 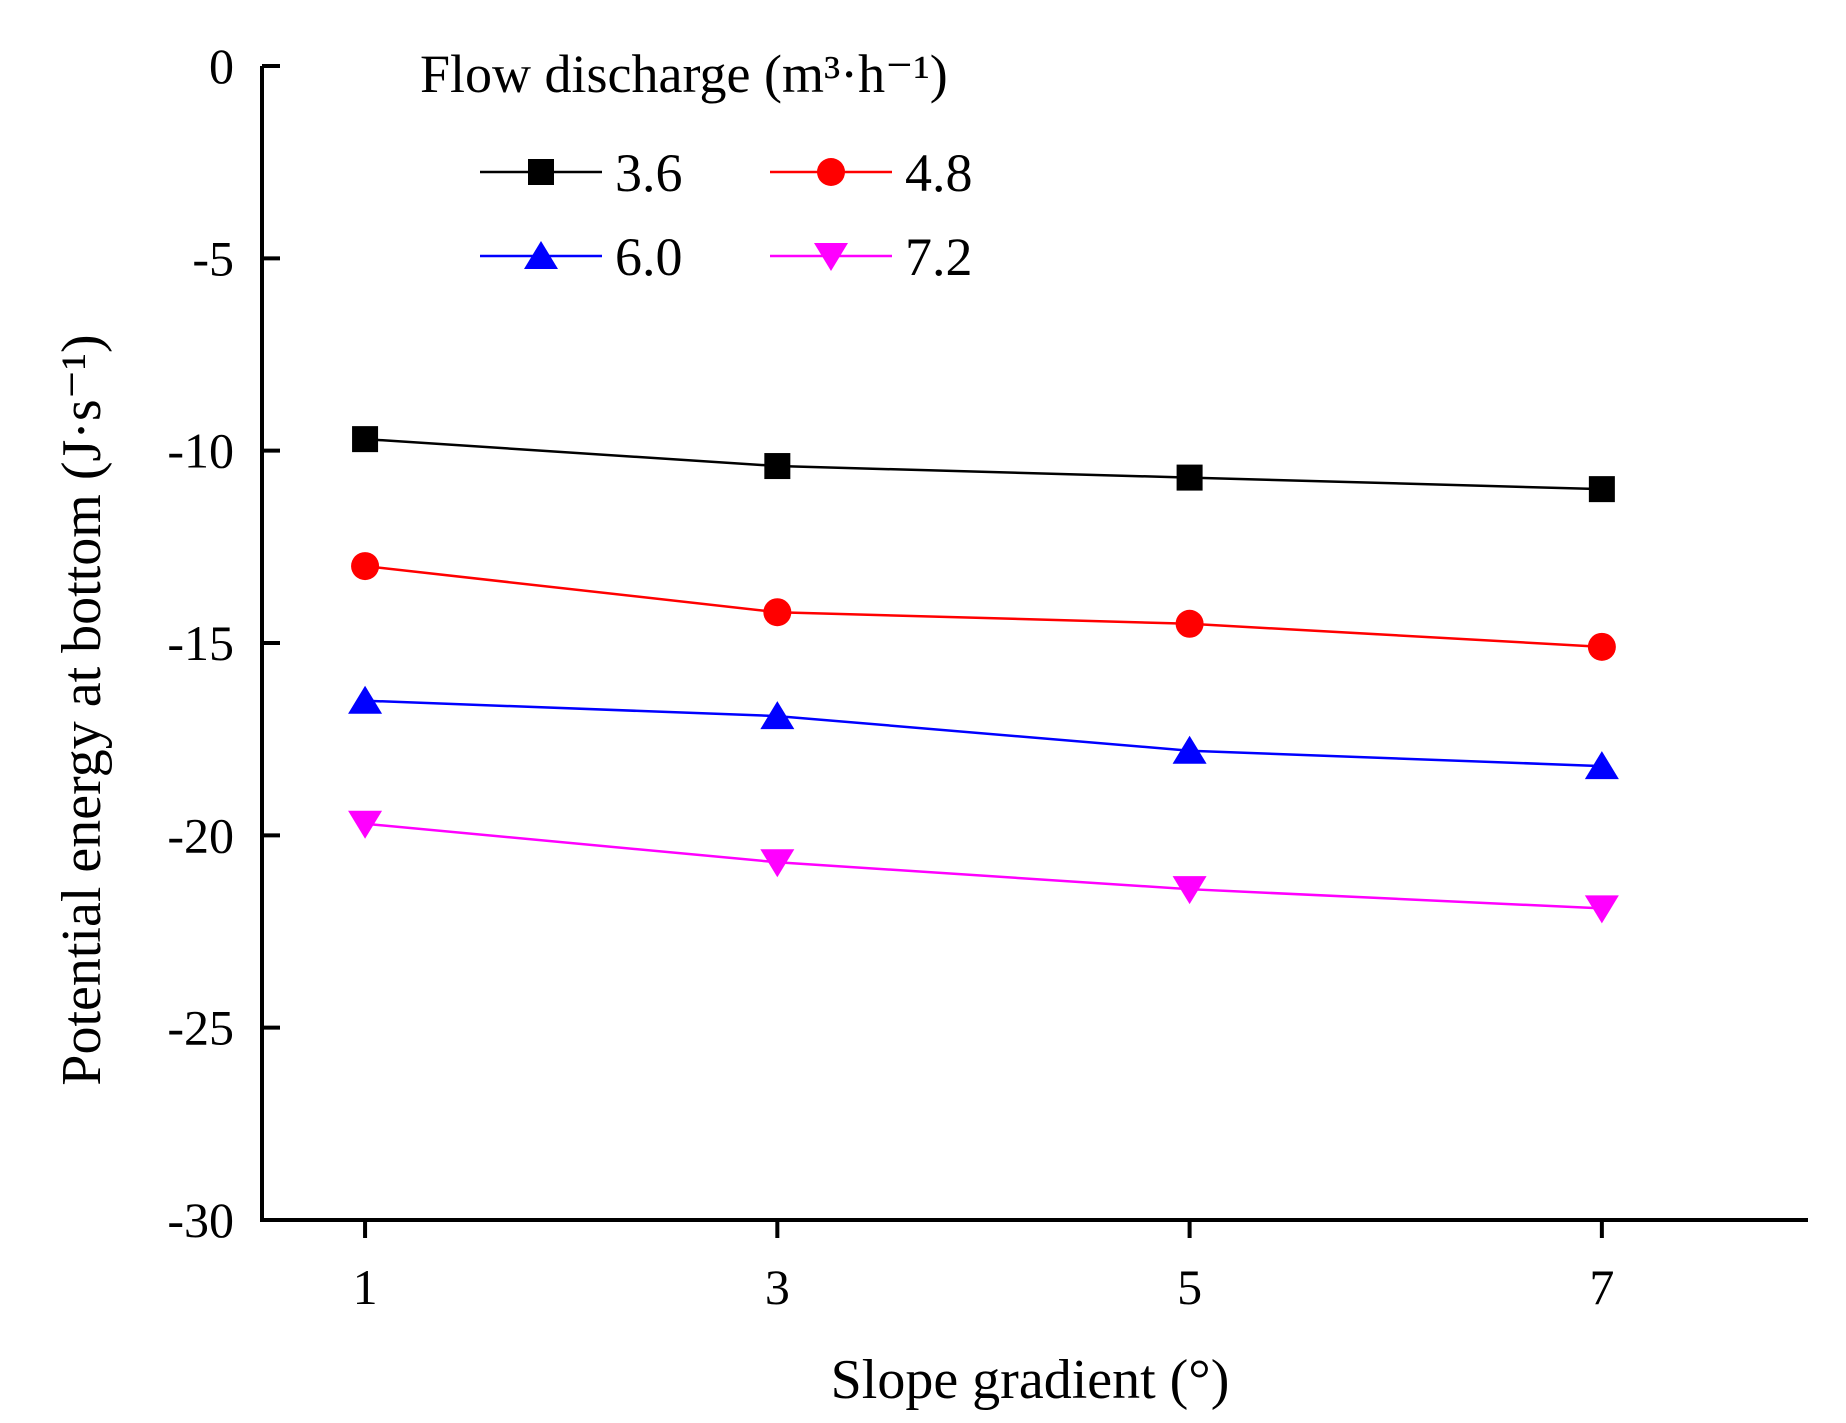 What do you see at coordinates (221, 66) in the screenshot?
I see `y-tick-label: 0` at bounding box center [221, 66].